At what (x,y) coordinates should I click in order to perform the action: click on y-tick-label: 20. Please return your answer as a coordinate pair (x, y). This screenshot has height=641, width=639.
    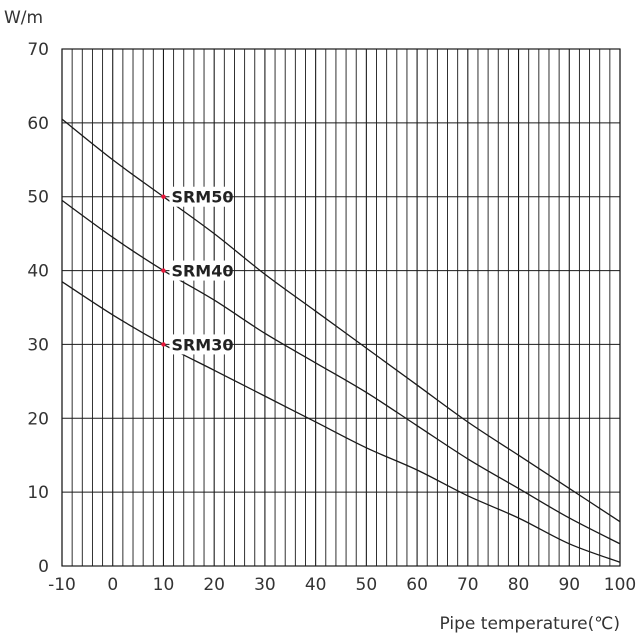
    Looking at the image, I should click on (38, 419).